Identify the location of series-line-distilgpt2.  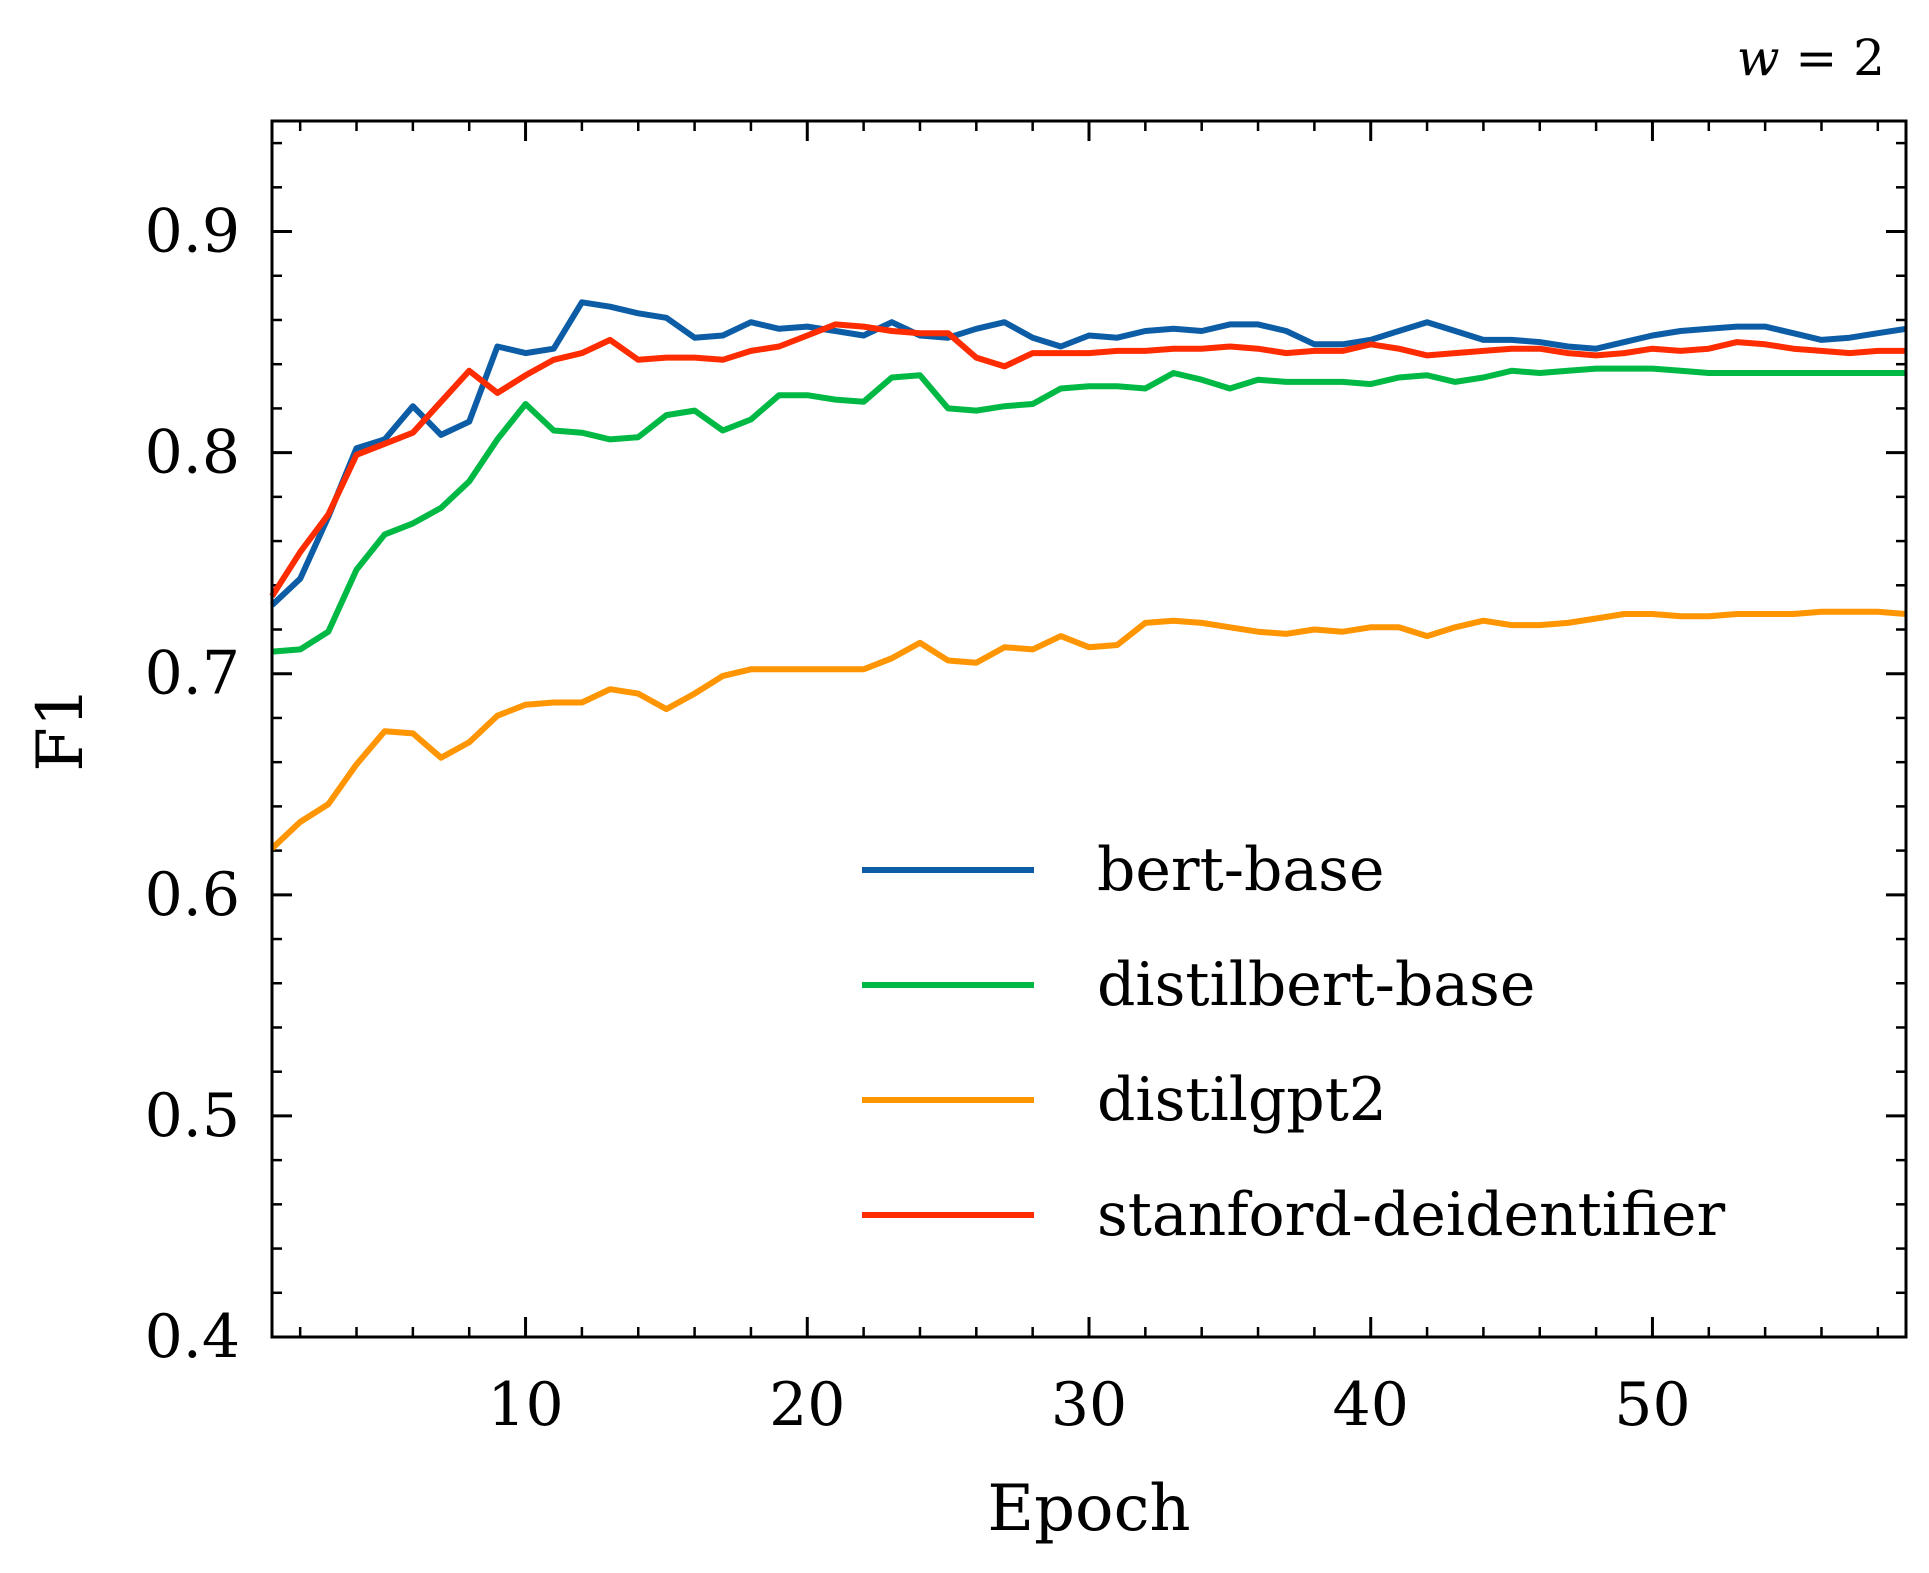
(1088, 729).